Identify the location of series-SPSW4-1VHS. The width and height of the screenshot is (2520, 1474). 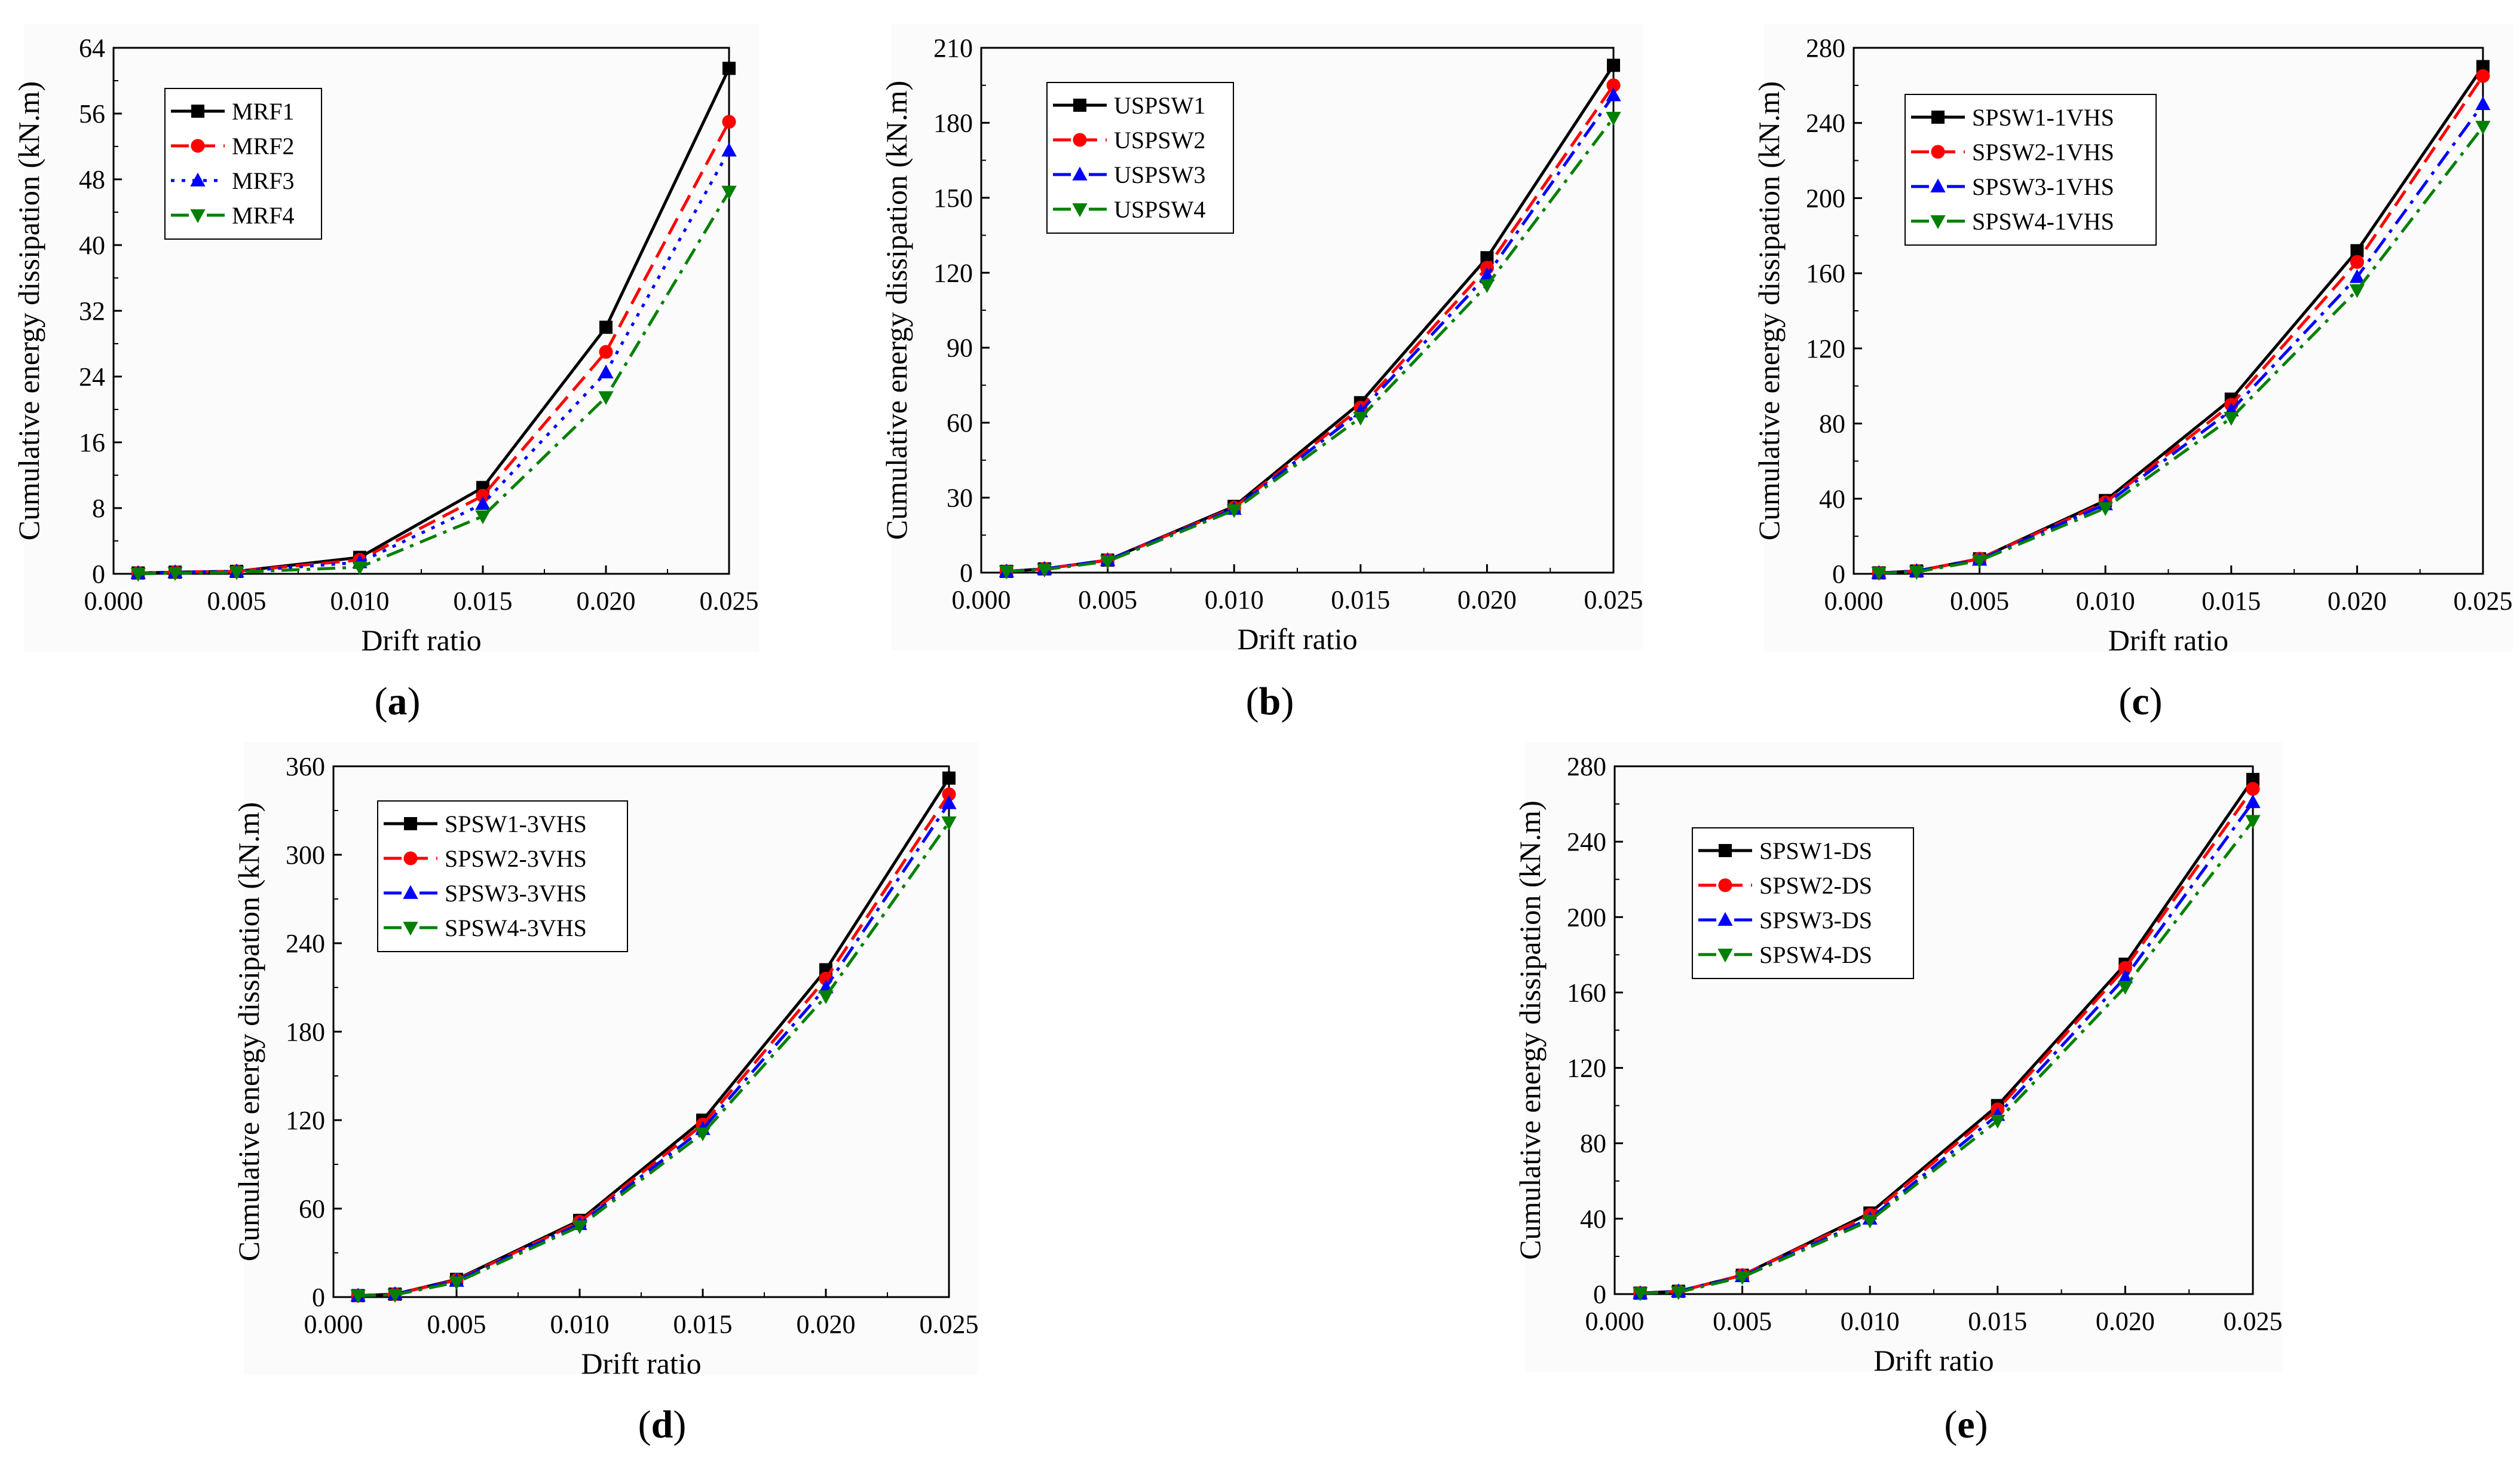
(2181, 351).